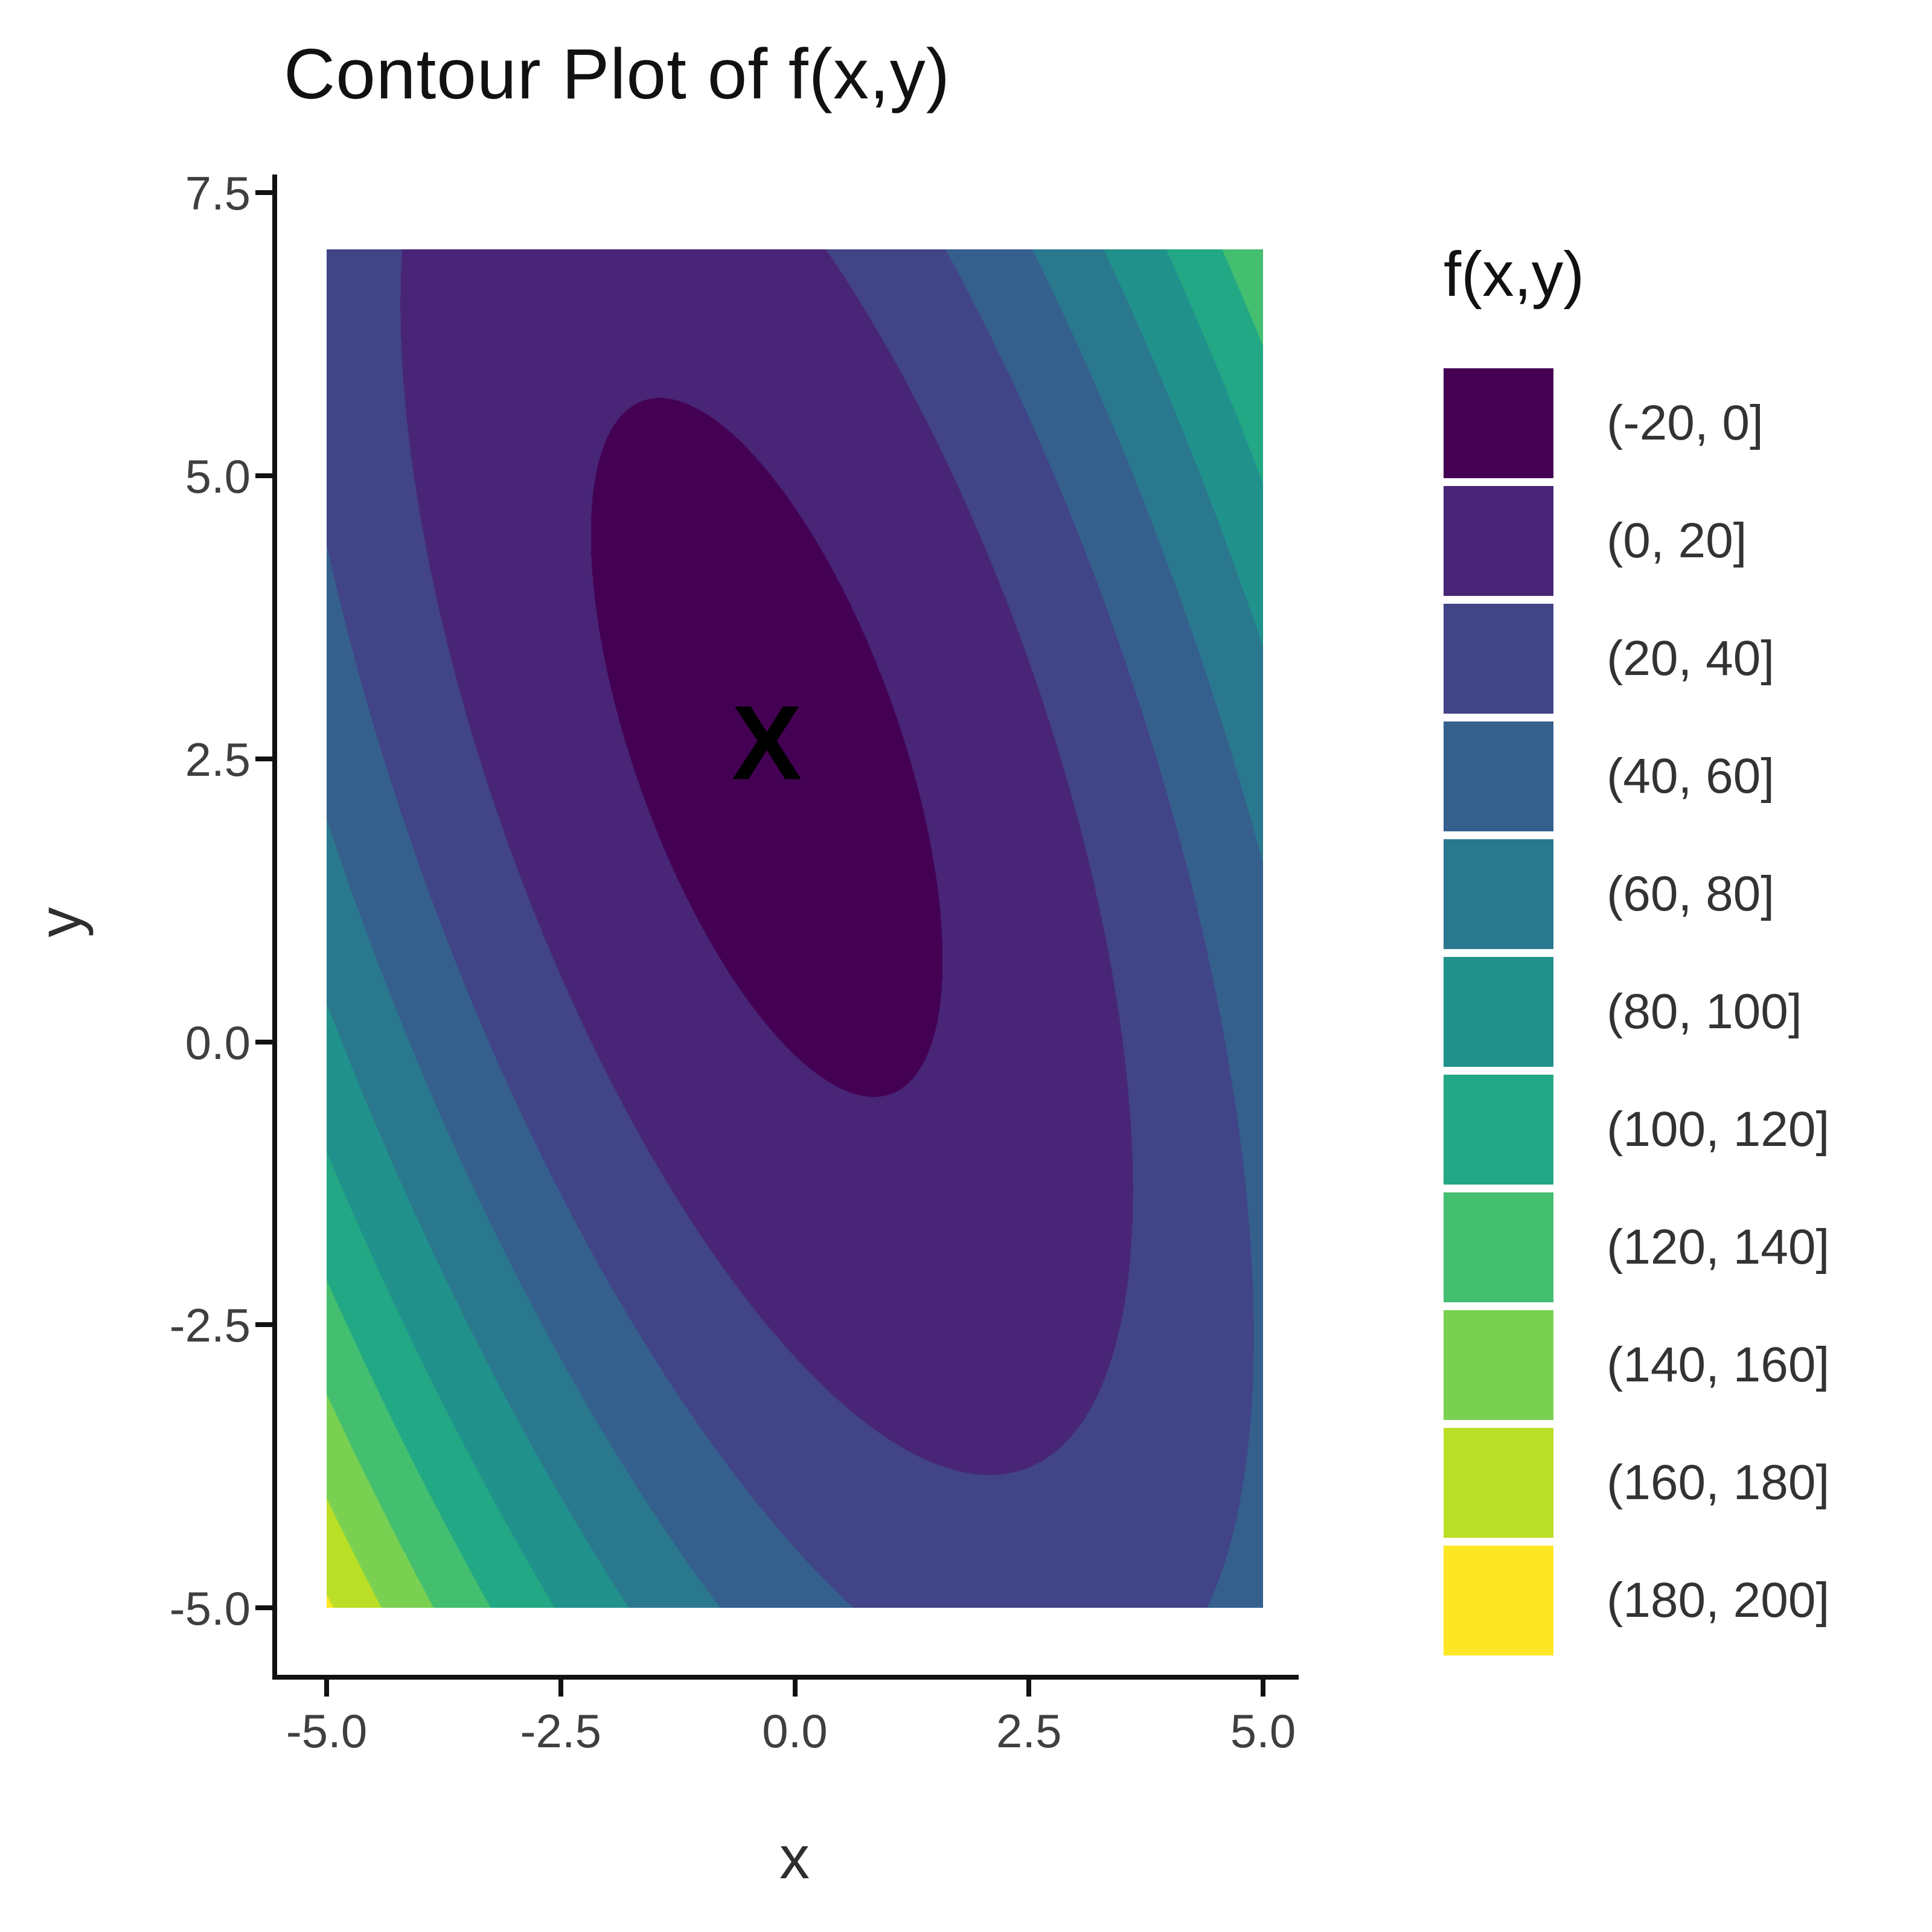  Describe the element at coordinates (1691, 894) in the screenshot. I see `legend-label: (60, 80]` at that location.